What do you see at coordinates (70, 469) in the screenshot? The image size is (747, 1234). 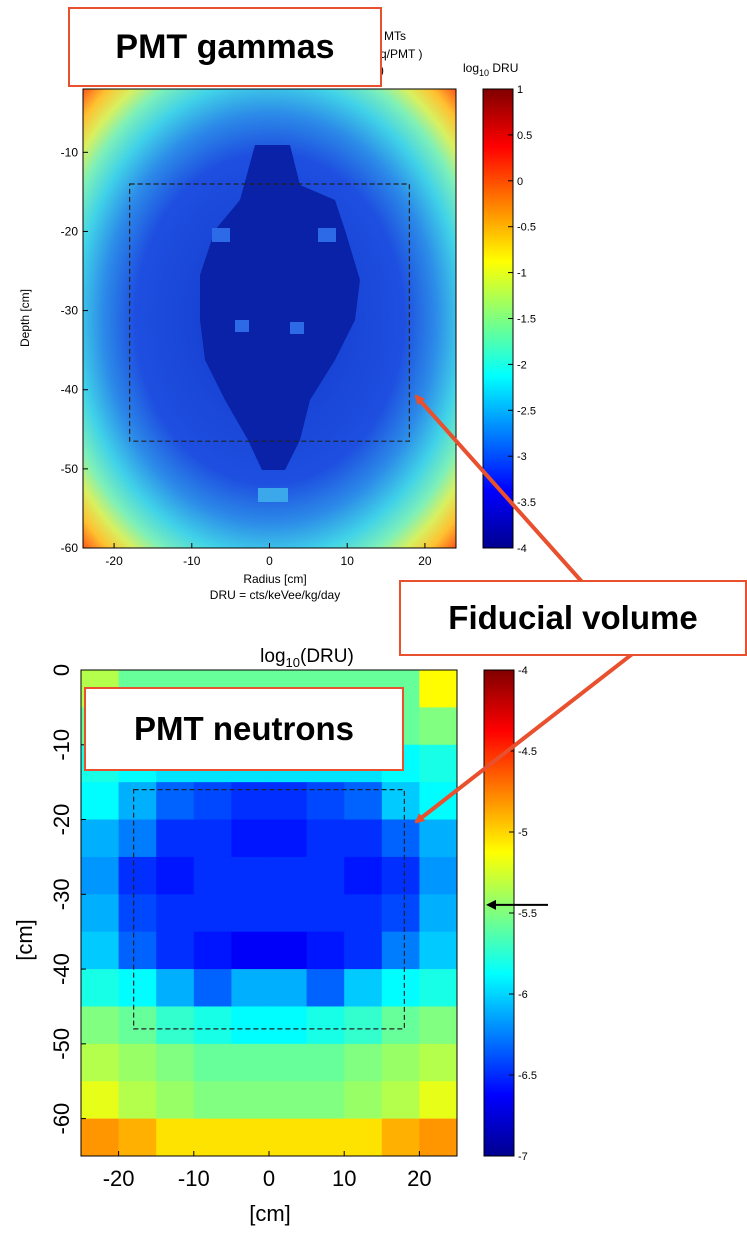 I see `top-y-tick-label: -50` at bounding box center [70, 469].